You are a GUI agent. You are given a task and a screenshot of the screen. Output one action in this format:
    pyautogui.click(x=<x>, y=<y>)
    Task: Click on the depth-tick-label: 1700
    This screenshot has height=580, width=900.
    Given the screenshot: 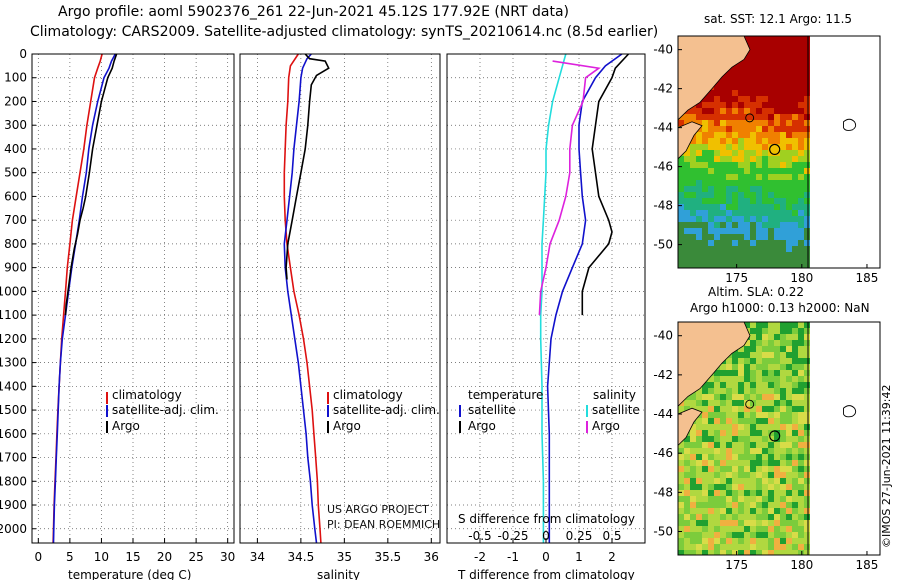 What is the action you would take?
    pyautogui.click(x=13, y=458)
    